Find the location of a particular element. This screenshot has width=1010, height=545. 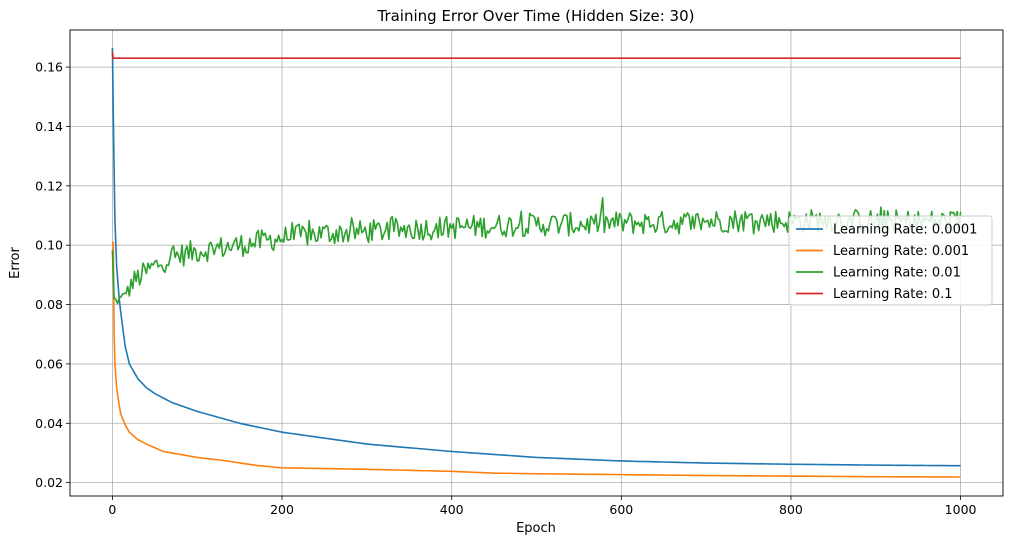

y-tick-label: 0.14 is located at coordinates (49, 126).